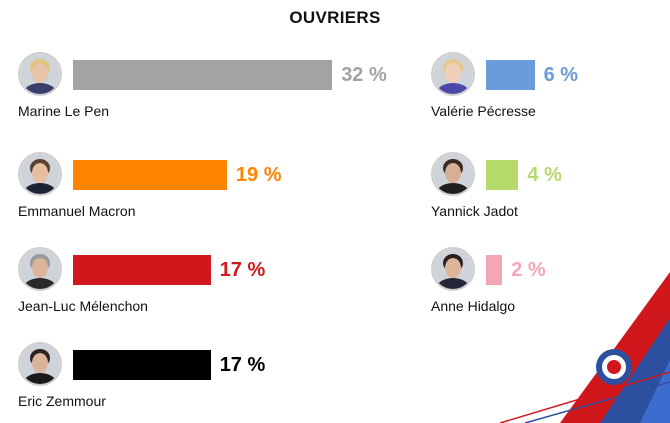  Describe the element at coordinates (597, 402) in the screenshot. I see `swoosh-line-blue` at that location.